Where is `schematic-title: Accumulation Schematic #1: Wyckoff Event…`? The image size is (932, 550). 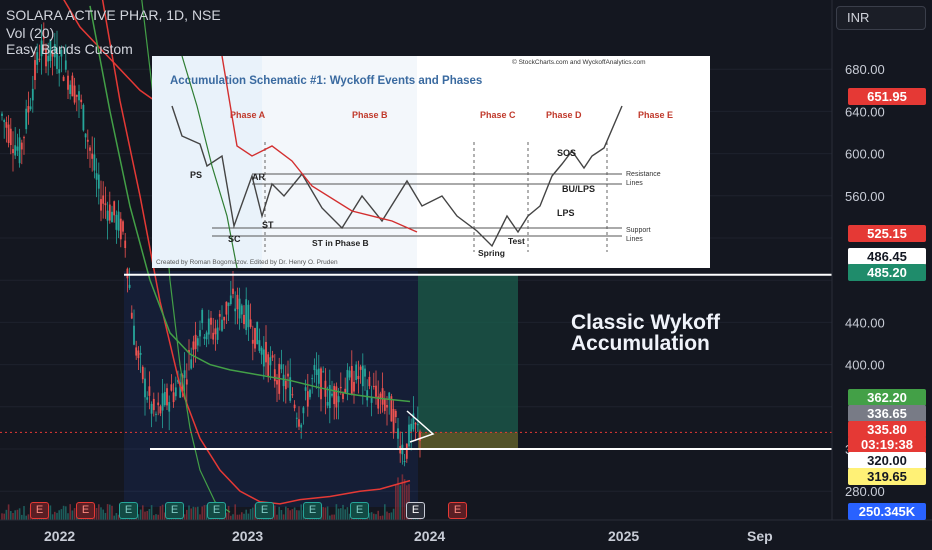
schematic-title: Accumulation Schematic #1: Wyckoff Event… is located at coordinates (326, 81).